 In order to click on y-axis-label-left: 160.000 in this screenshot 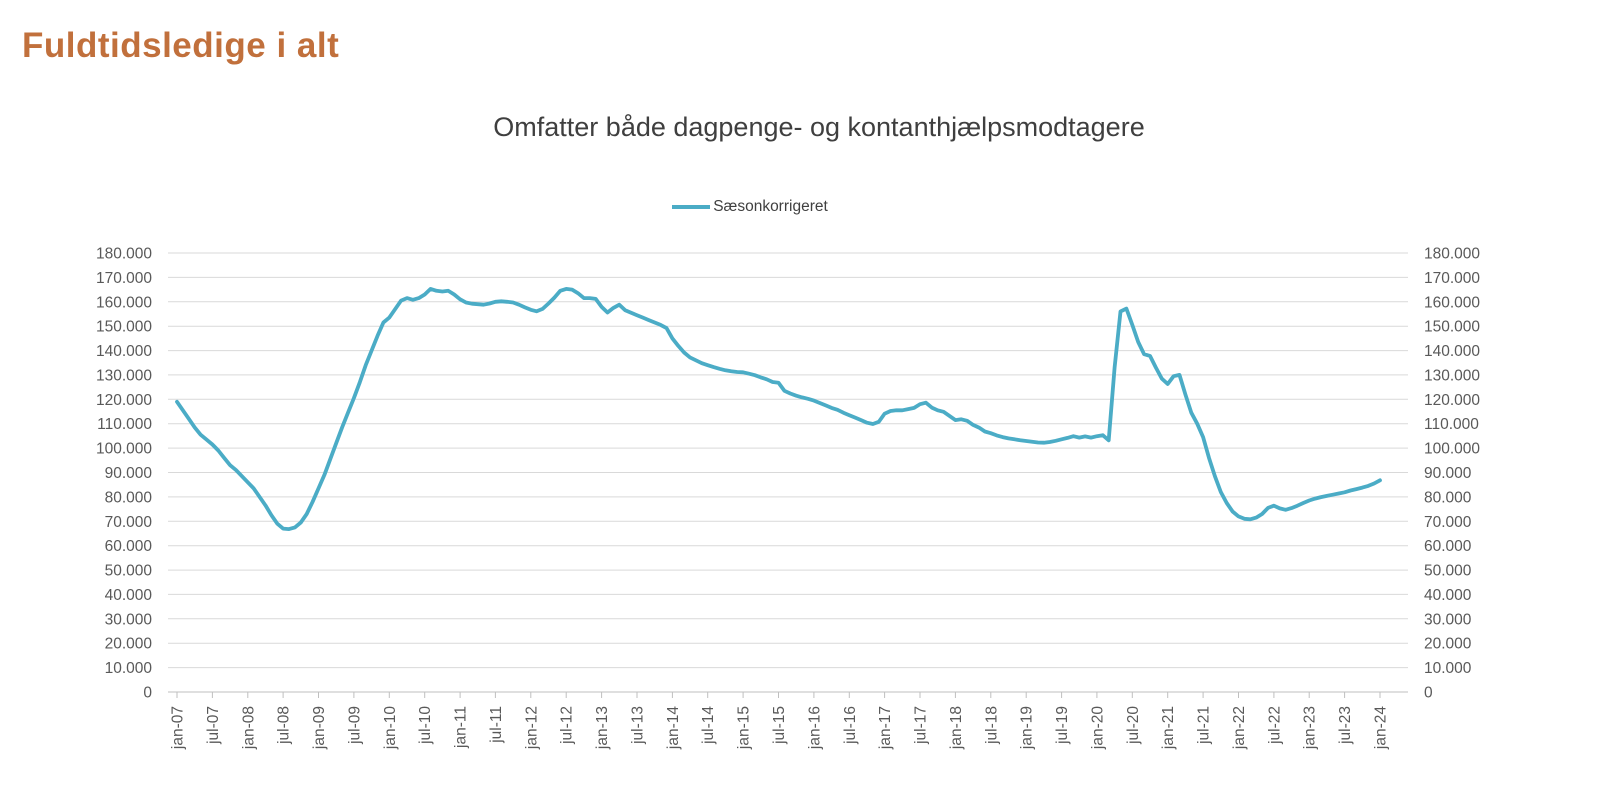, I will do `click(124, 302)`.